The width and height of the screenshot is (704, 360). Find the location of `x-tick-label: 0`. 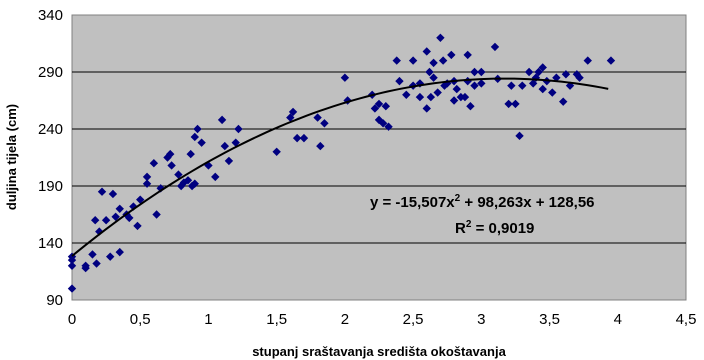

x-tick-label: 0 is located at coordinates (72, 319).